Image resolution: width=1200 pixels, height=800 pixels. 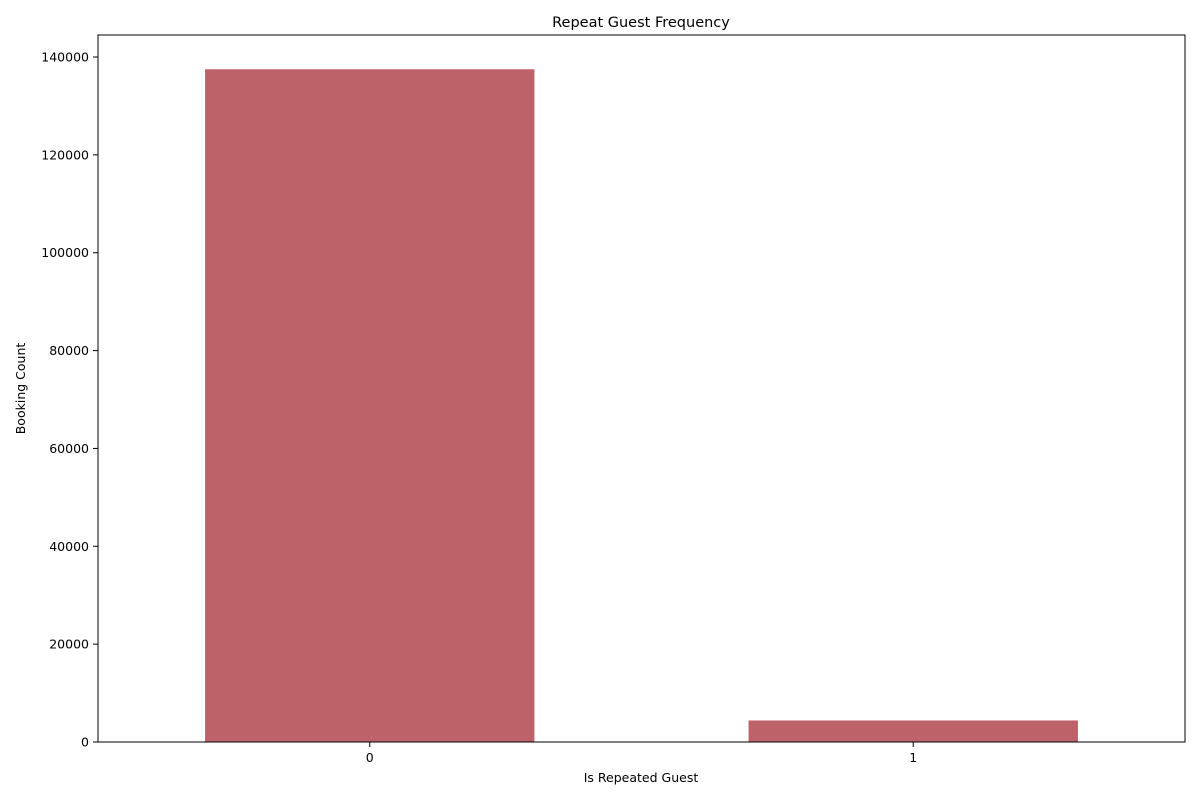 I want to click on y-tick-label-80000: 80000, so click(x=69, y=350).